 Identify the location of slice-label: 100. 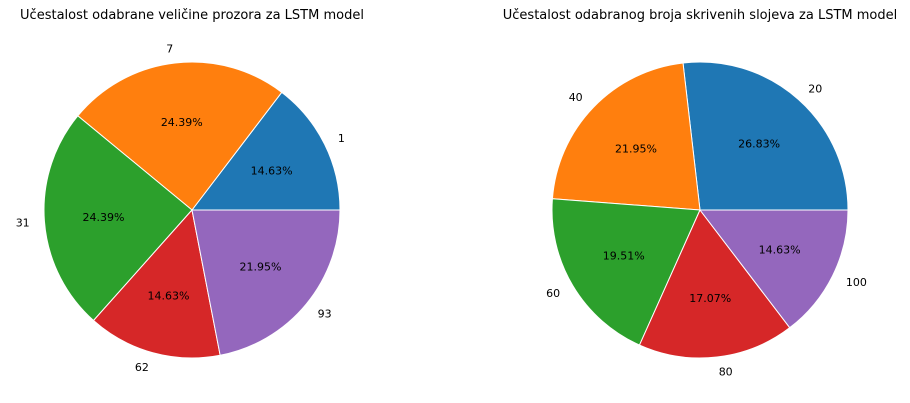
(856, 282).